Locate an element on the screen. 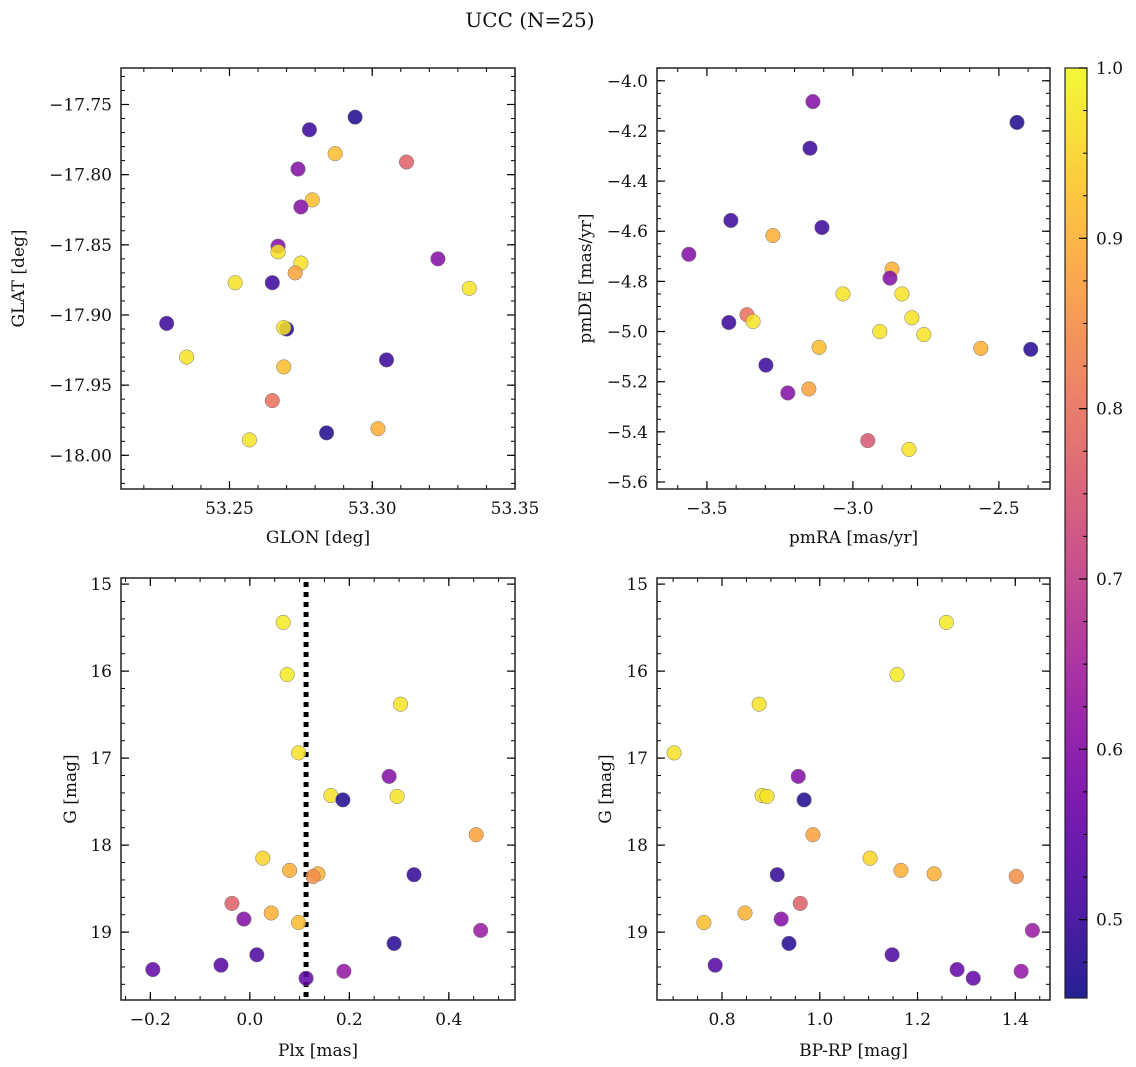  colorbar-tick-label: 0.9 is located at coordinates (1109, 239).